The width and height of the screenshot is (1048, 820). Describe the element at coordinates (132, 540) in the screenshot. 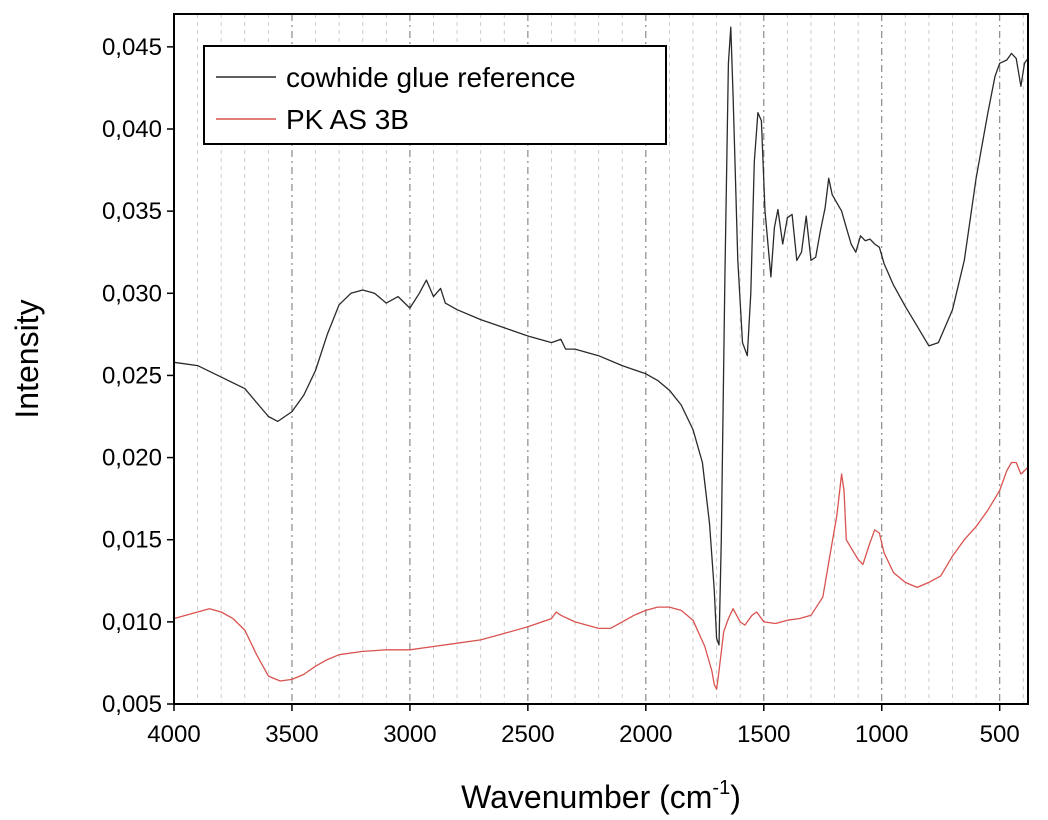

I see `y-tick-label: 0,015` at that location.